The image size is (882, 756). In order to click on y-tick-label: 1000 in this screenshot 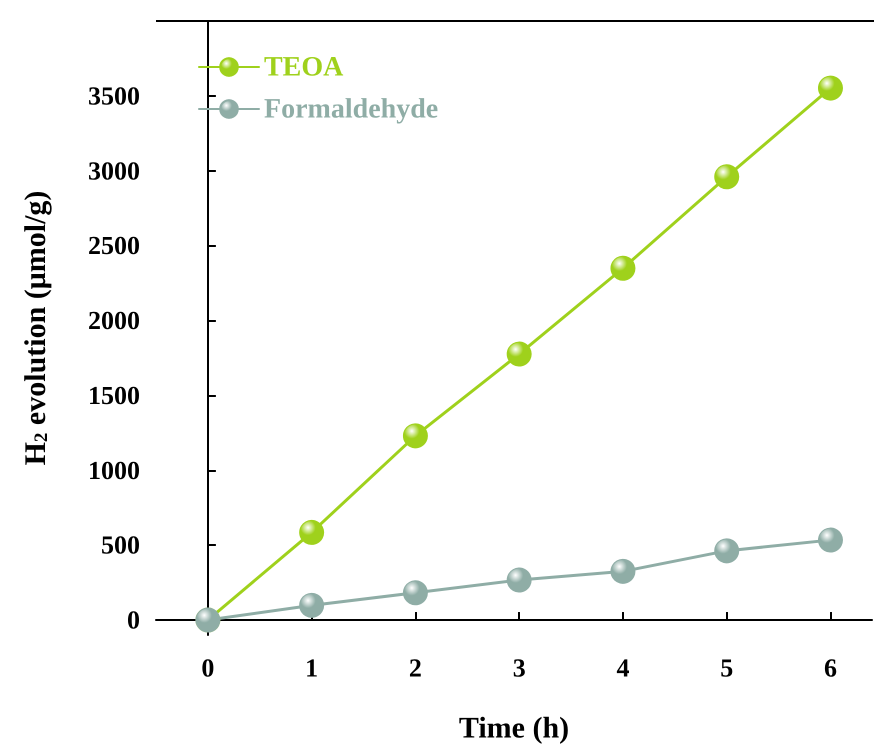, I will do `click(114, 470)`.